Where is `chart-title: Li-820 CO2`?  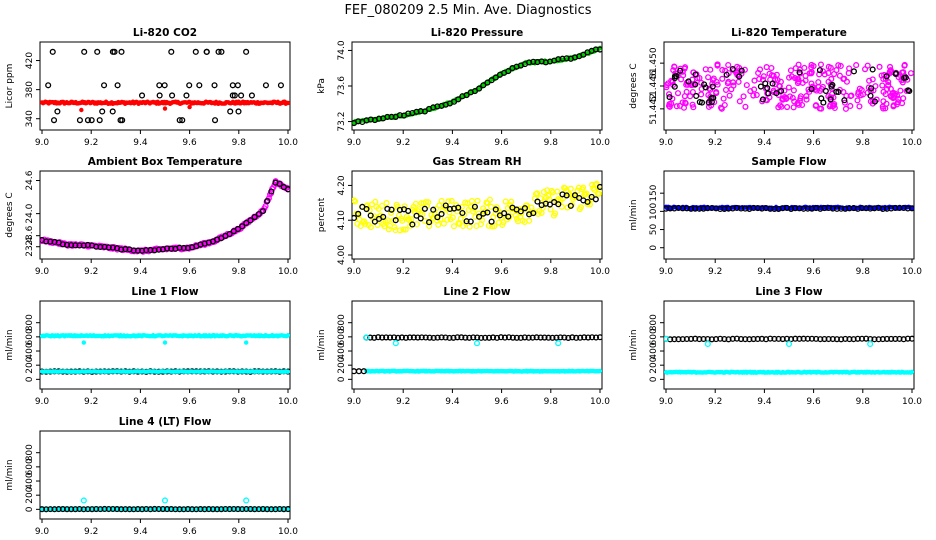 chart-title: Li-820 CO2 is located at coordinates (165, 33).